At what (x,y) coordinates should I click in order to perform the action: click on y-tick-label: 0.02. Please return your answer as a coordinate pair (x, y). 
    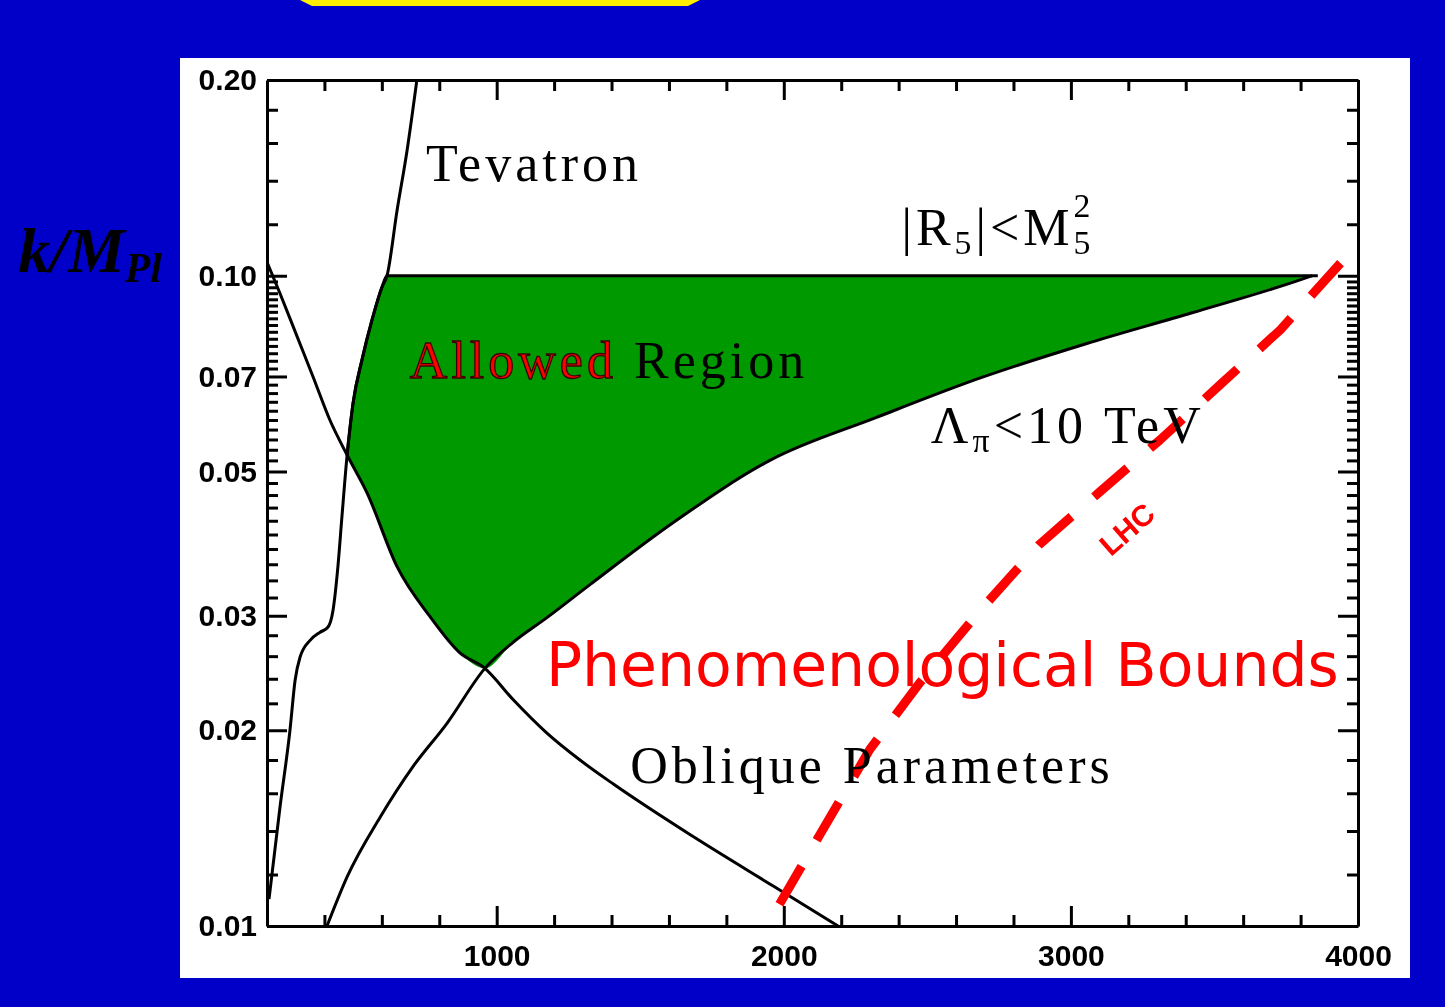
    Looking at the image, I should click on (227, 730).